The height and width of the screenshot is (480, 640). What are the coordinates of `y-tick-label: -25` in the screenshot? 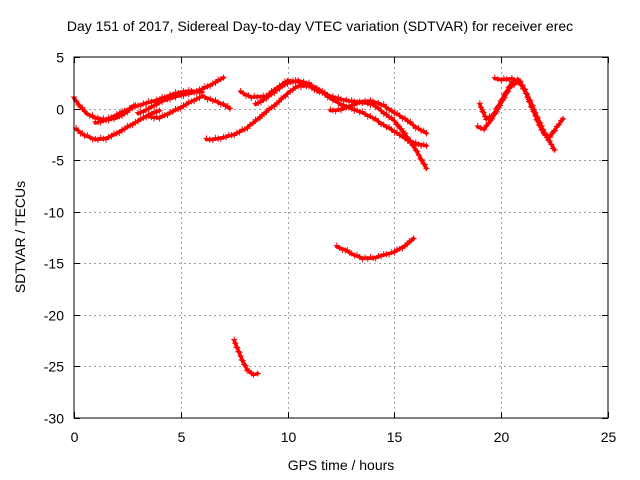 It's located at (54, 367).